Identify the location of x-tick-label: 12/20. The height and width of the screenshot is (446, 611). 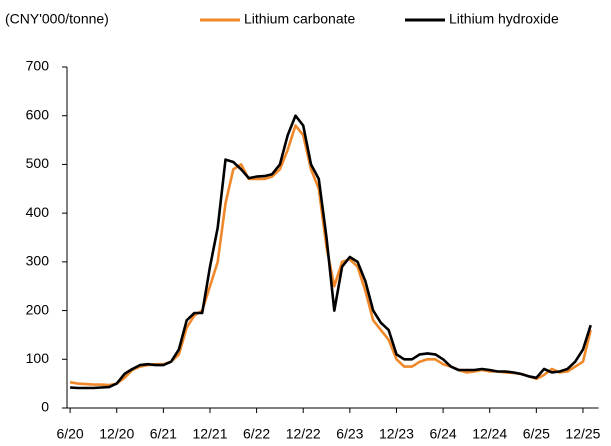
(116, 434).